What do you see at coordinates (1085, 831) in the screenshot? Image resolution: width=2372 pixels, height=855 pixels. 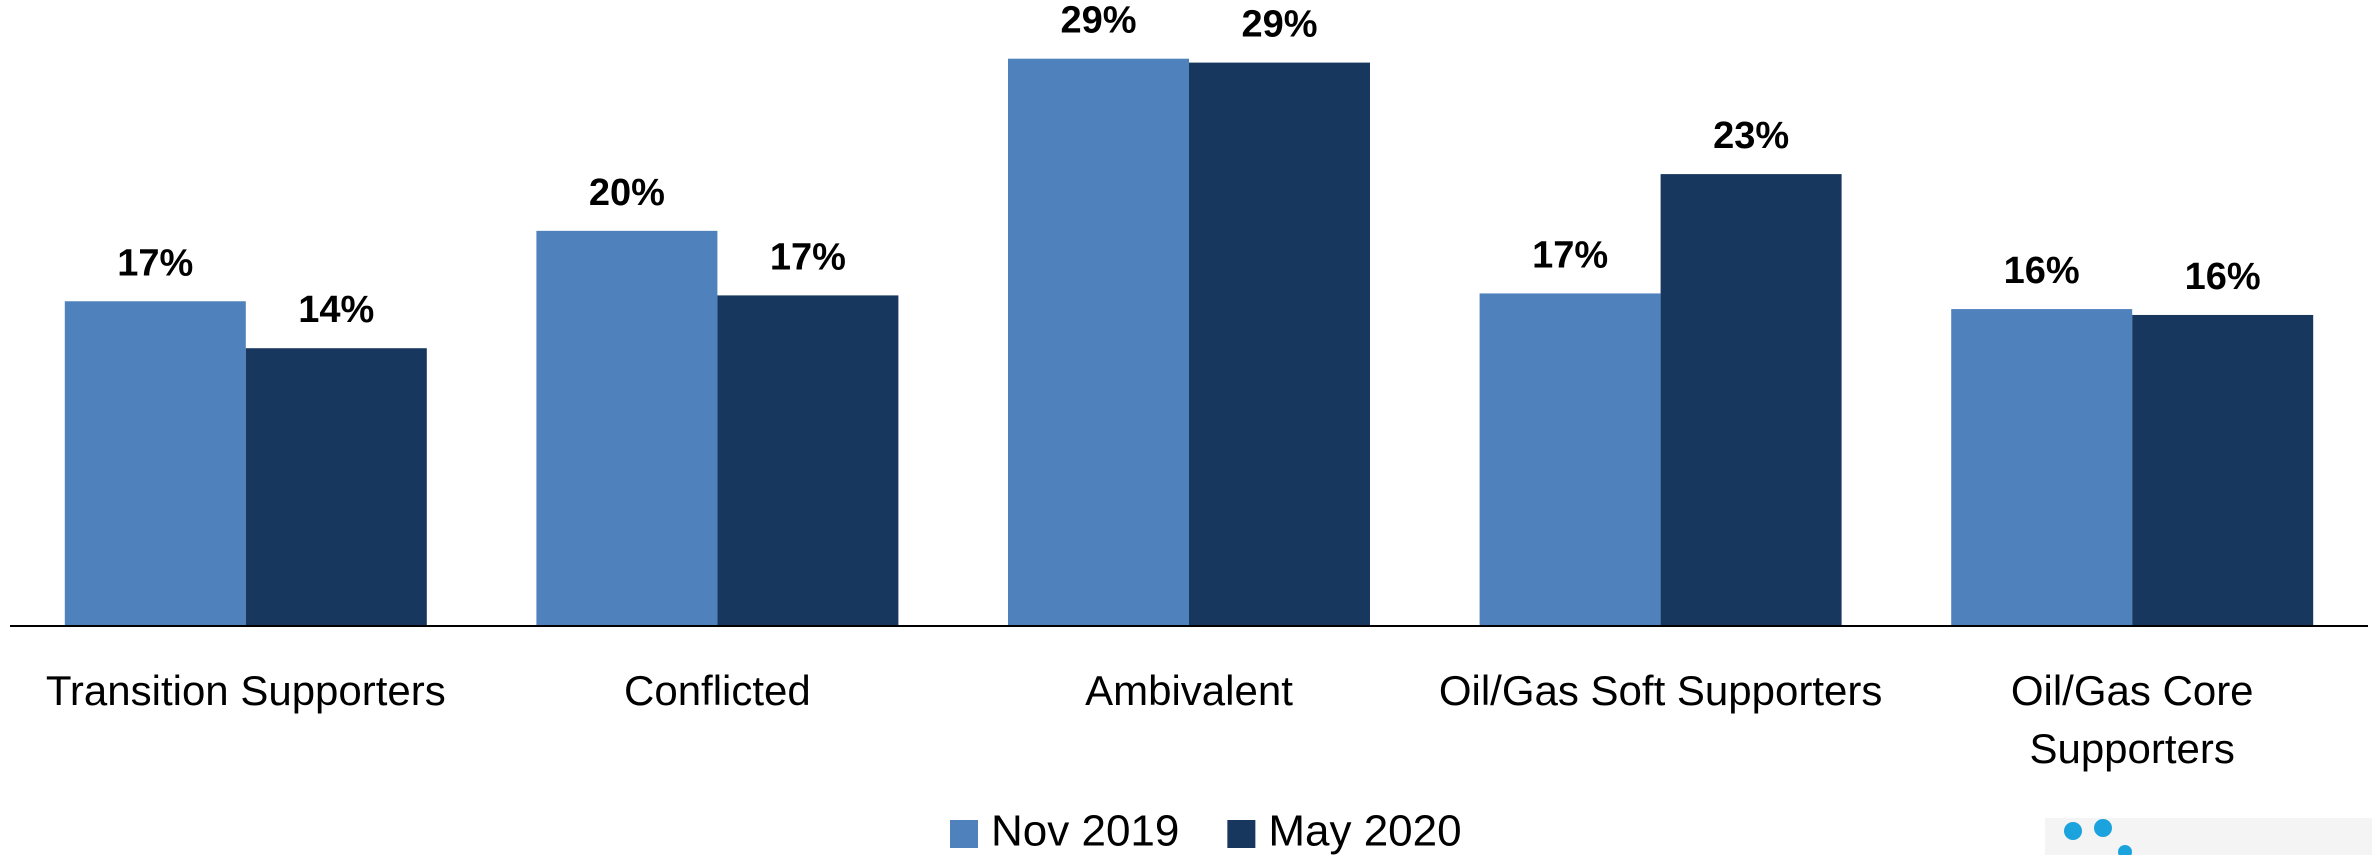 I see `legend-label: Nov 2019` at bounding box center [1085, 831].